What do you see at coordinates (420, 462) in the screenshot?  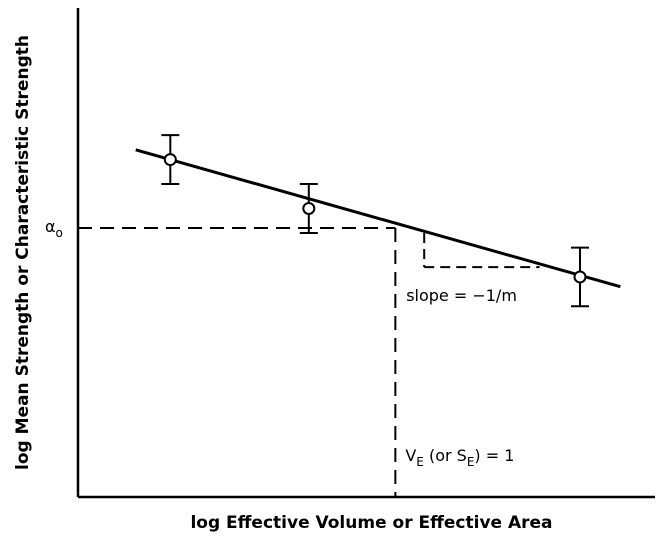 I see `ve-subscript: E` at bounding box center [420, 462].